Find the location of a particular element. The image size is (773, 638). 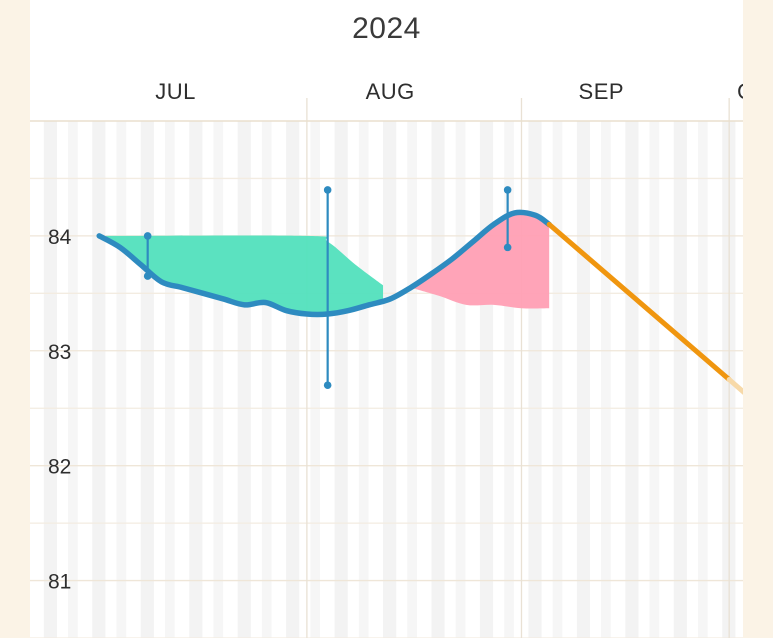

deviation-bands is located at coordinates (328, 264).